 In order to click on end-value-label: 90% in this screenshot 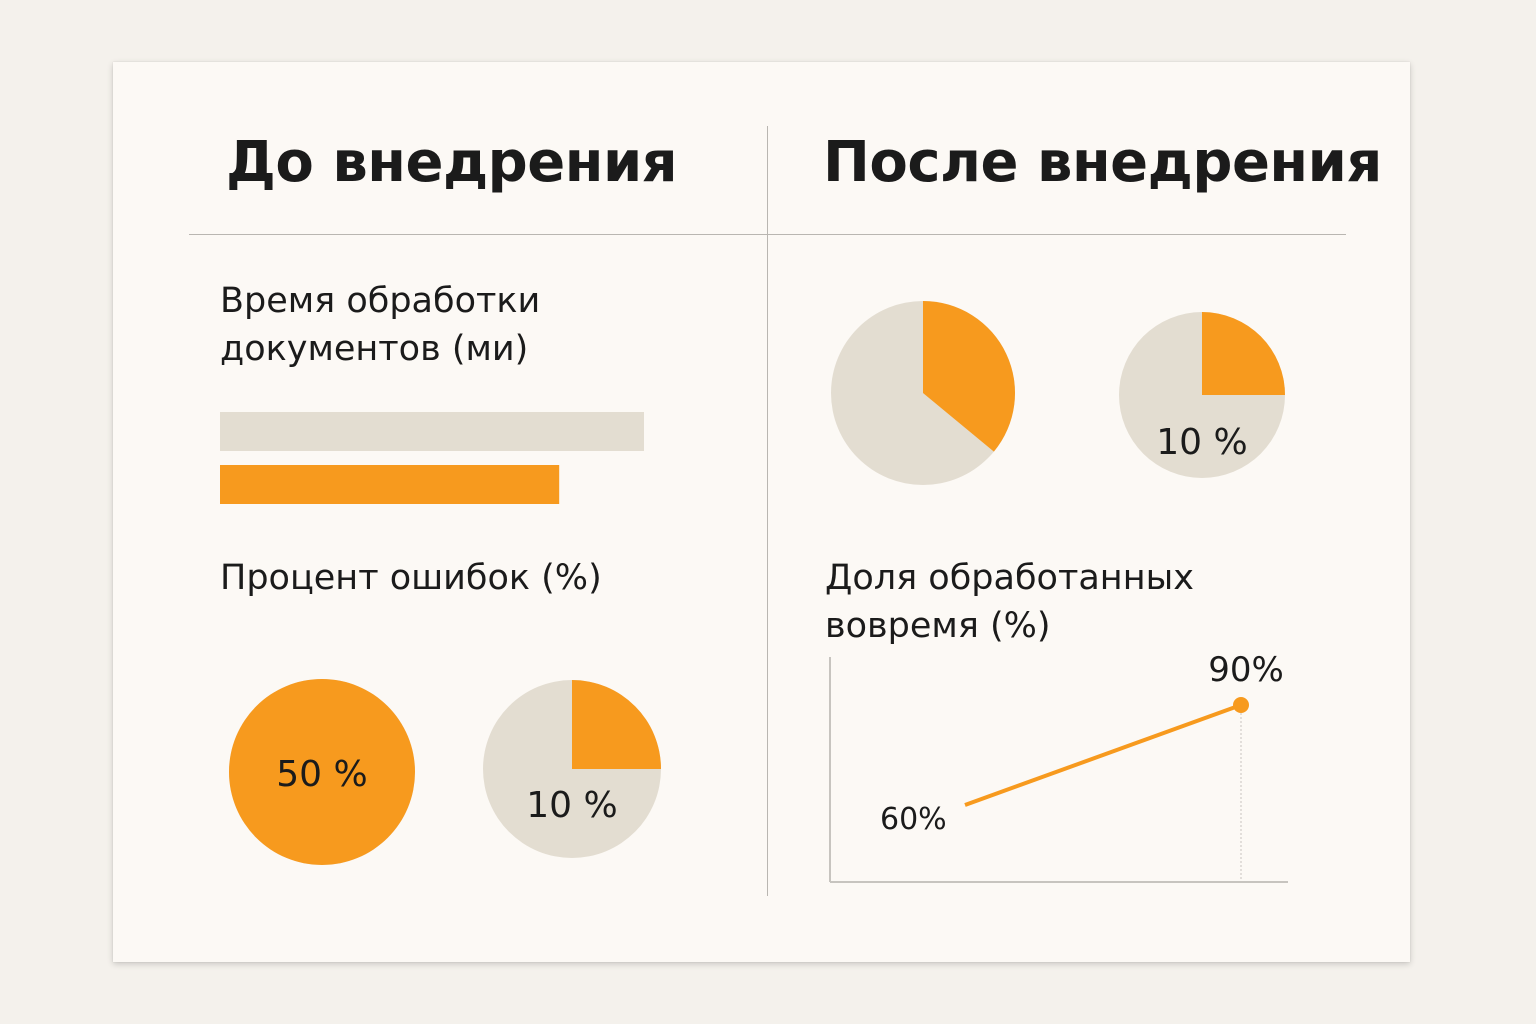, I will do `click(1246, 670)`.